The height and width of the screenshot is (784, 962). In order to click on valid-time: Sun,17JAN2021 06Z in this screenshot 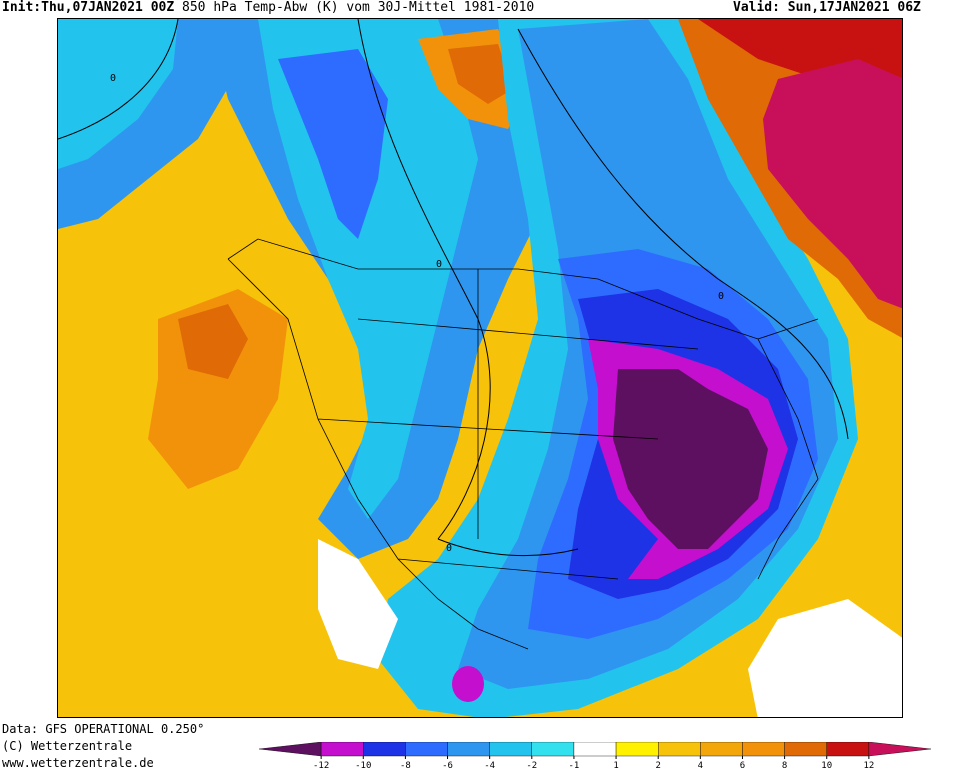, I will do `click(854, 7)`.